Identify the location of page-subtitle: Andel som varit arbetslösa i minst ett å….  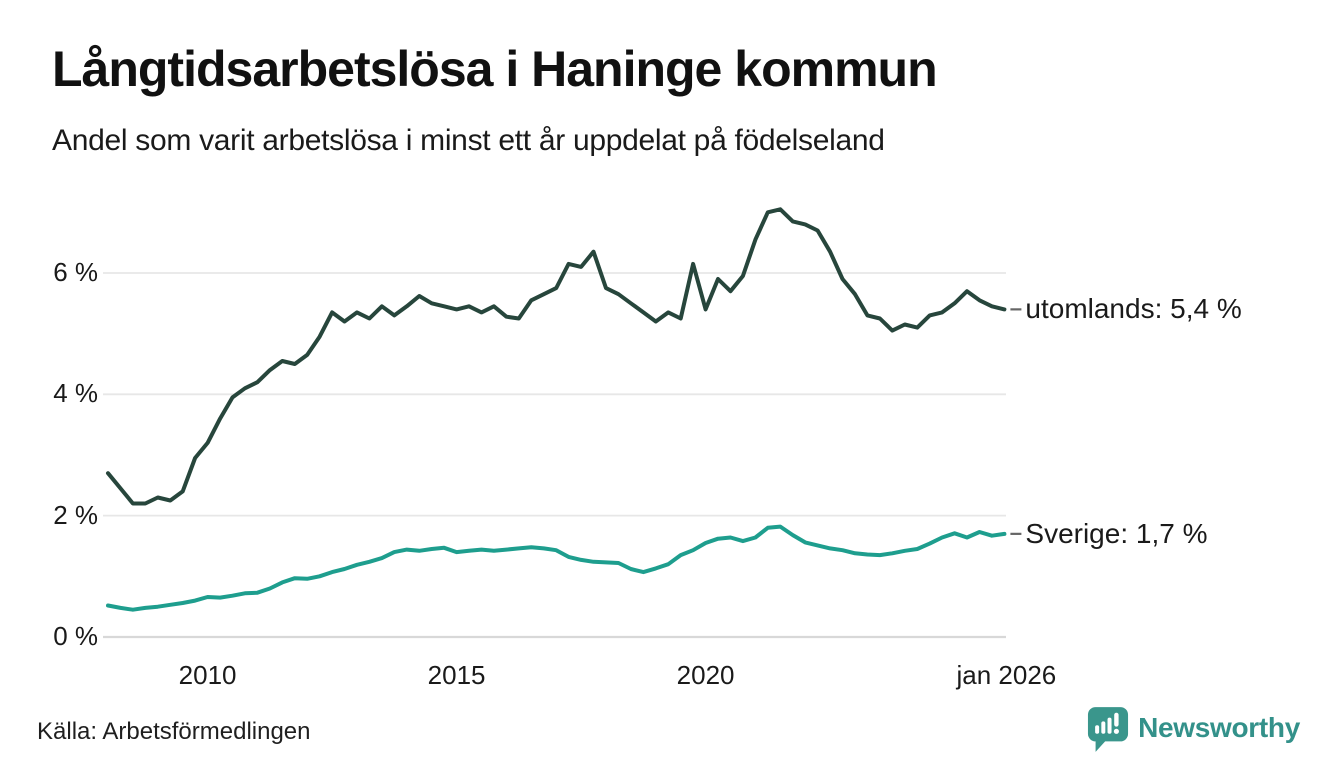
(468, 140).